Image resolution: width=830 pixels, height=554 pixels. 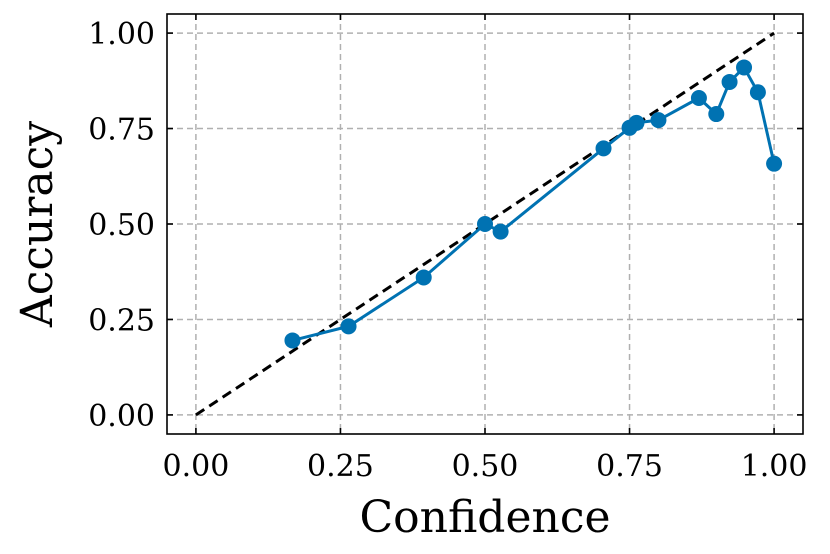 What do you see at coordinates (37, 224) in the screenshot?
I see `y-axis-label: Accuracy` at bounding box center [37, 224].